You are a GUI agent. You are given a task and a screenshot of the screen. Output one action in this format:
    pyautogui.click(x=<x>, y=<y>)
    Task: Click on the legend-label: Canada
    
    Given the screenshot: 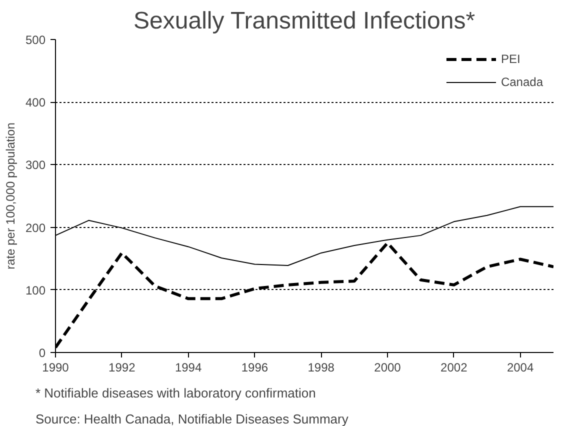 What is the action you would take?
    pyautogui.click(x=521, y=82)
    